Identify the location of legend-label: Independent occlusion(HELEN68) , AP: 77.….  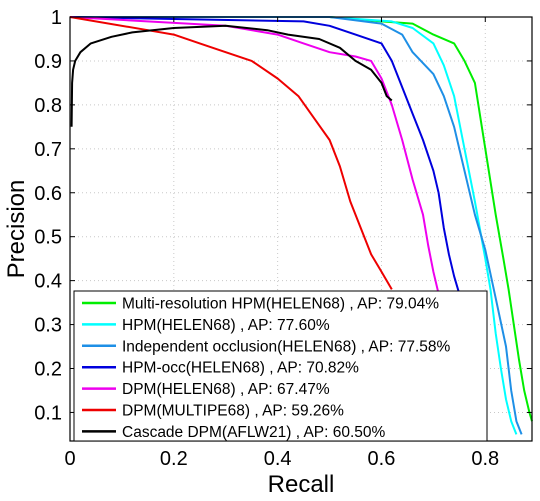
(286, 346).